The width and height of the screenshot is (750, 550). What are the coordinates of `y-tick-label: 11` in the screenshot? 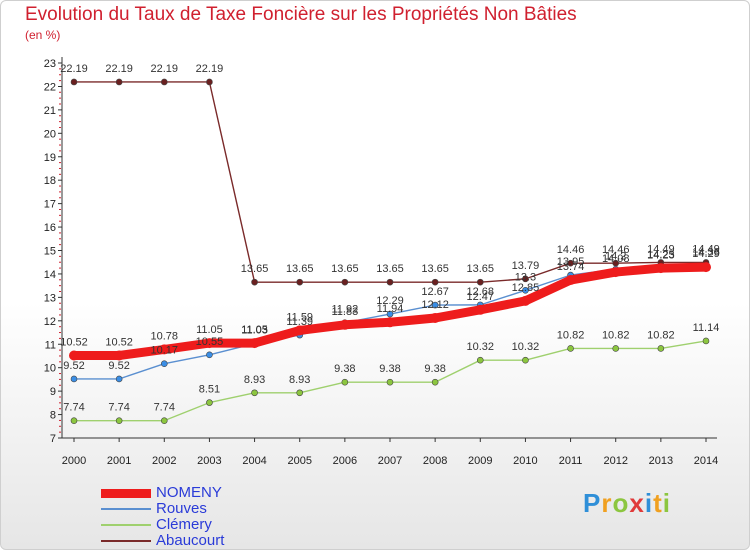 It's located at (50, 345).